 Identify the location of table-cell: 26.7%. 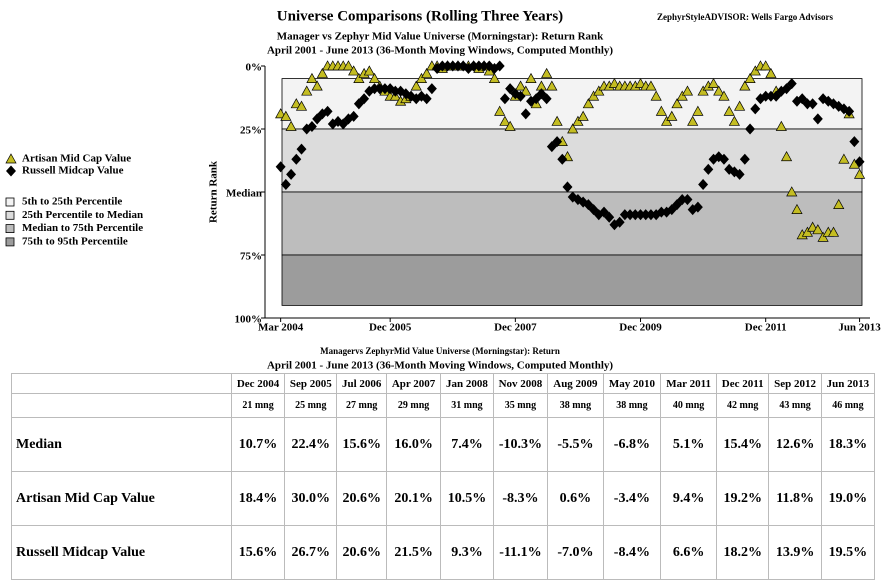
(311, 552).